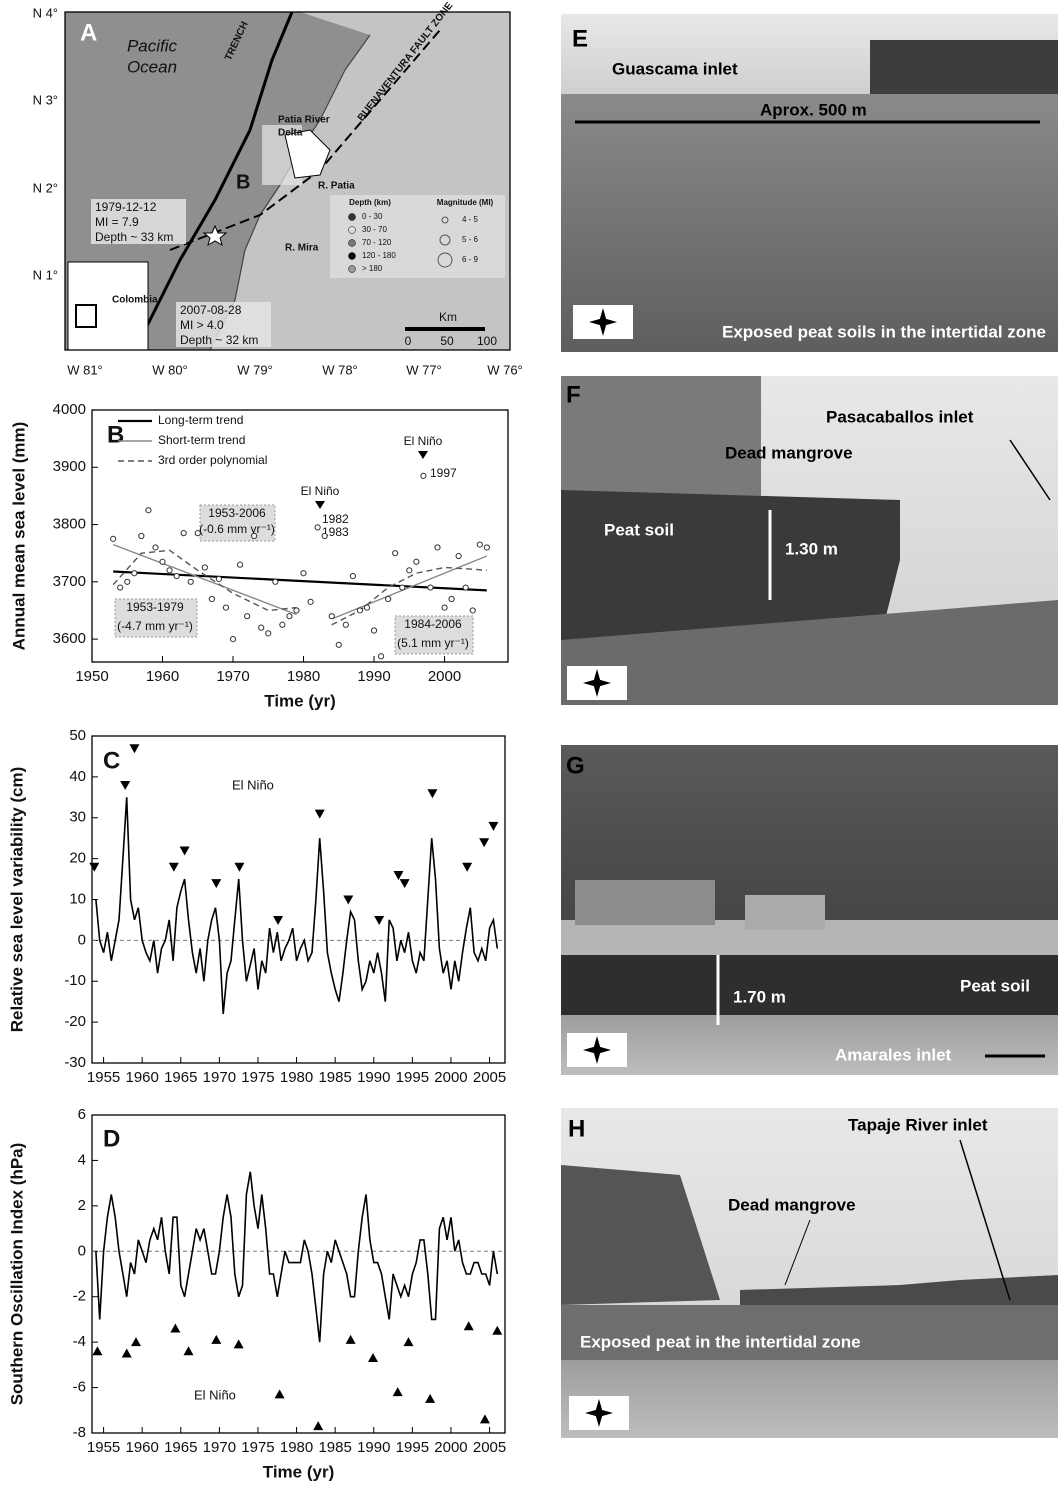 Image resolution: width=1060 pixels, height=1493 pixels. What do you see at coordinates (1030, 470) in the screenshot?
I see `pointer-line` at bounding box center [1030, 470].